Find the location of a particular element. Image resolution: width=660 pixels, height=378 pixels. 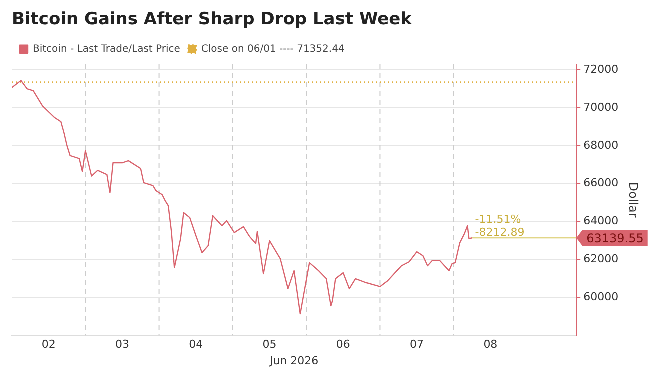

x-tick-label: 06 is located at coordinates (343, 345).